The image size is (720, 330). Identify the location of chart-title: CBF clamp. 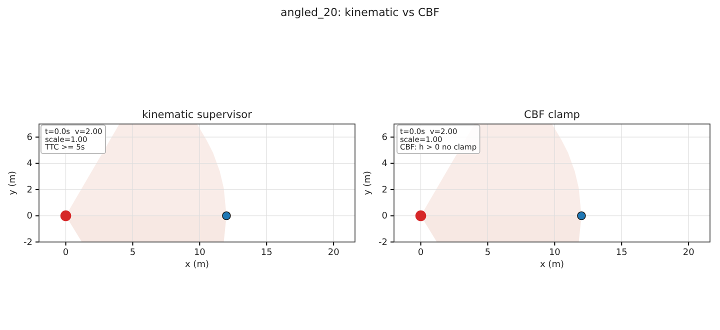
(552, 115).